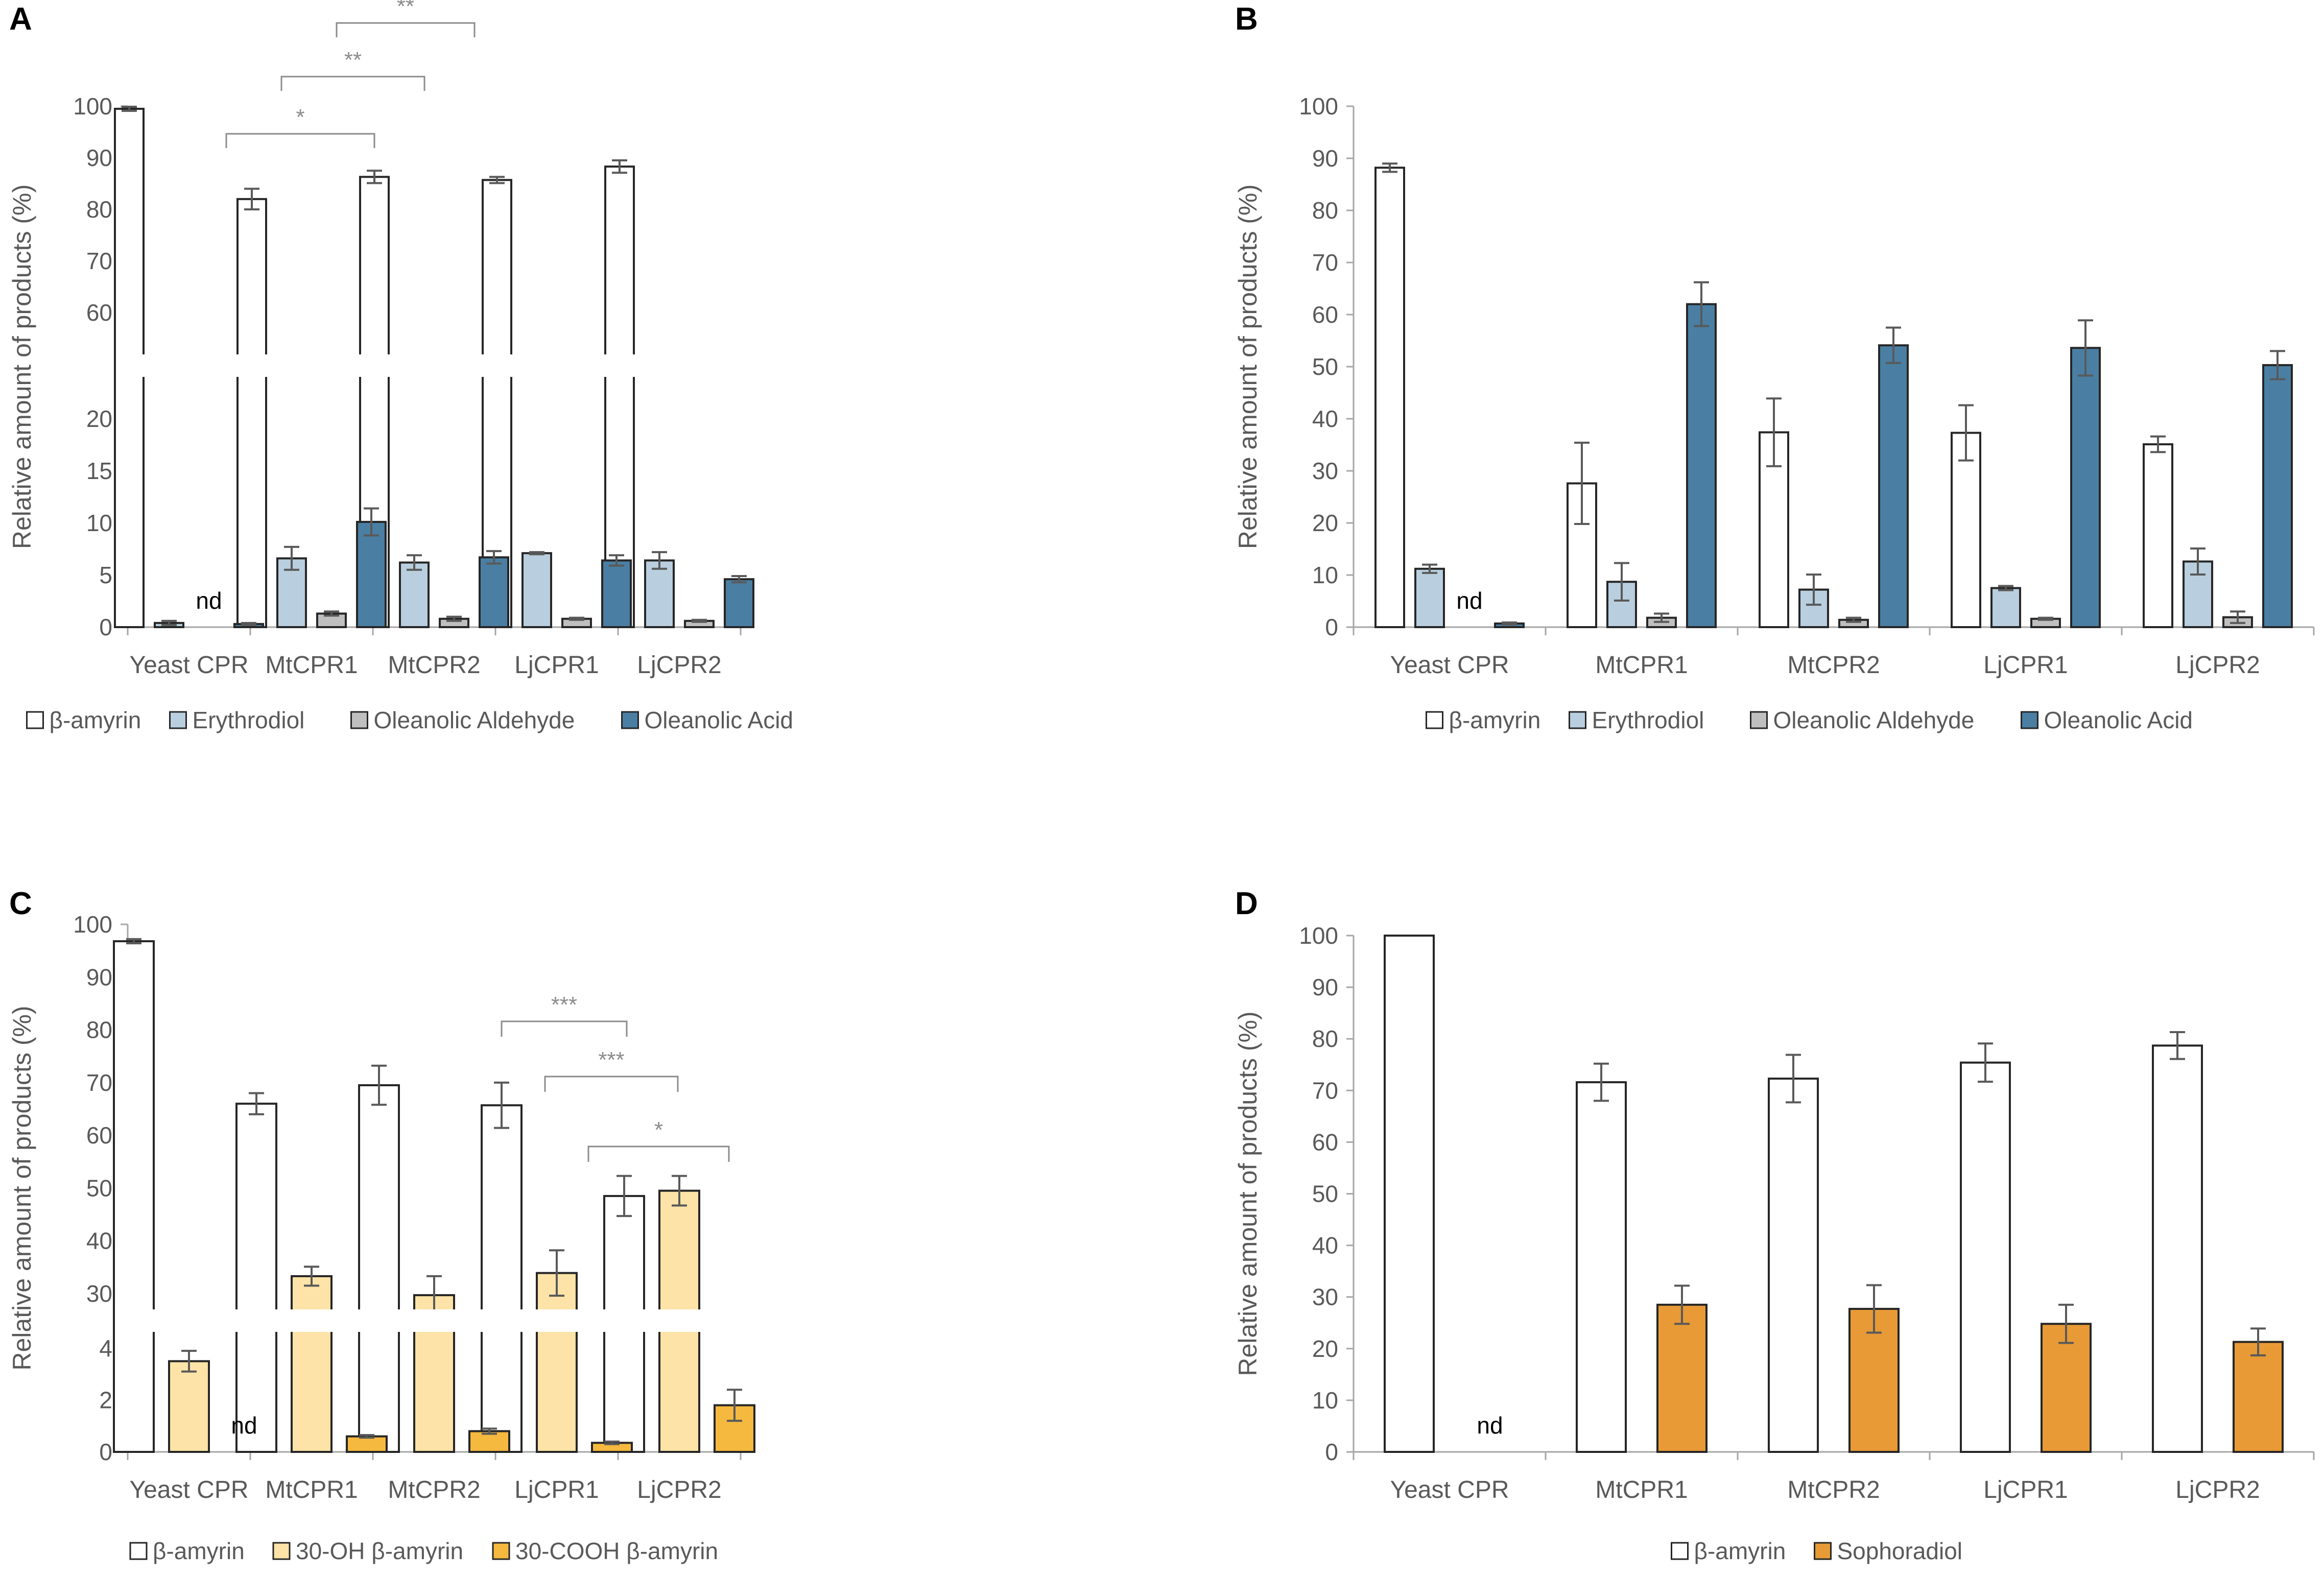 This screenshot has height=1576, width=2324. What do you see at coordinates (20, 903) in the screenshot?
I see `panel-letter: C` at bounding box center [20, 903].